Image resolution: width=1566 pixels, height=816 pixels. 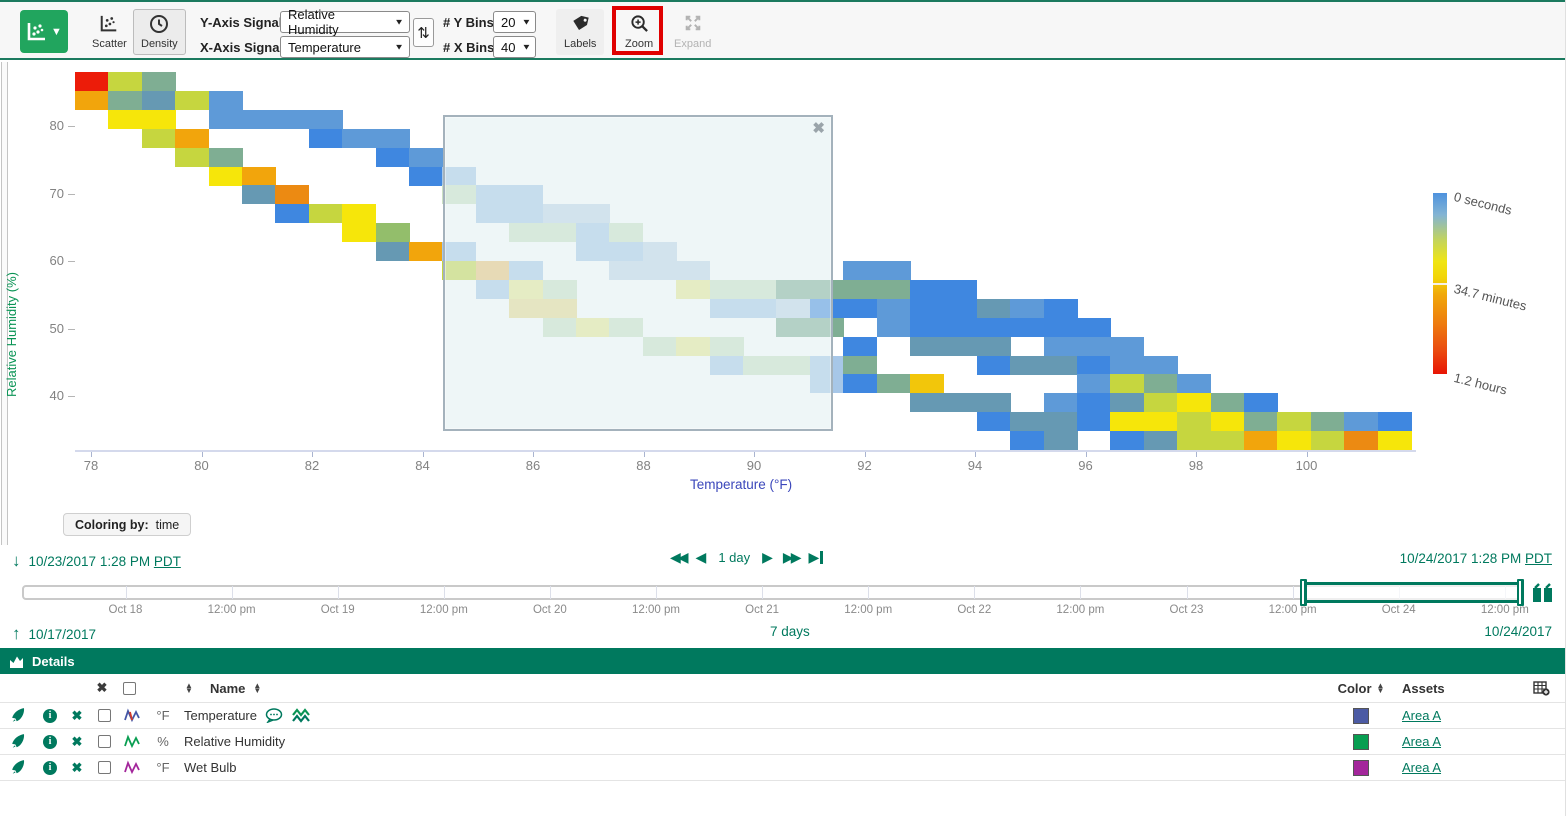 What do you see at coordinates (1361, 741) in the screenshot?
I see `color-swatch` at bounding box center [1361, 741].